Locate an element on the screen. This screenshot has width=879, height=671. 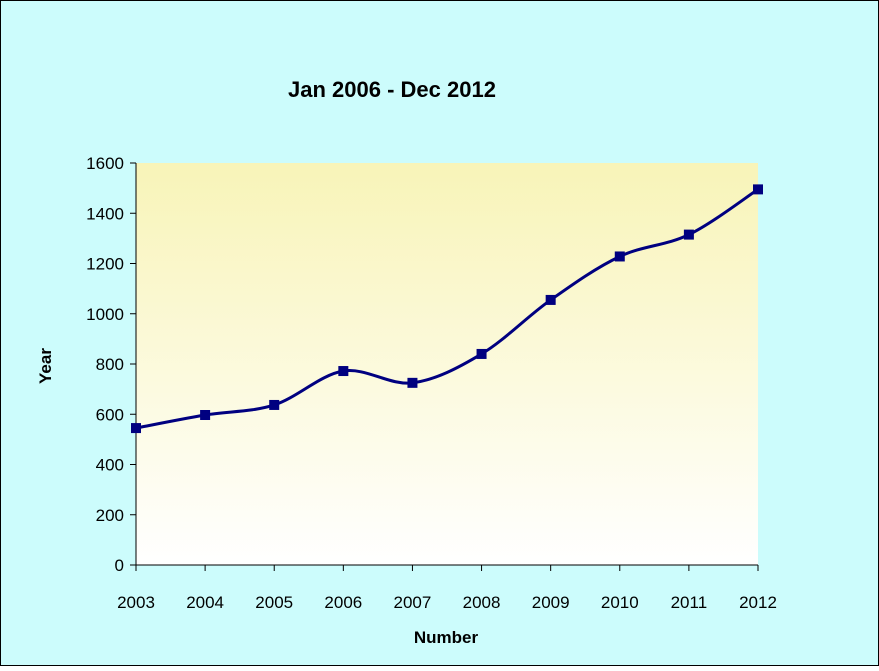
x-tick-label: 2003 is located at coordinates (136, 602).